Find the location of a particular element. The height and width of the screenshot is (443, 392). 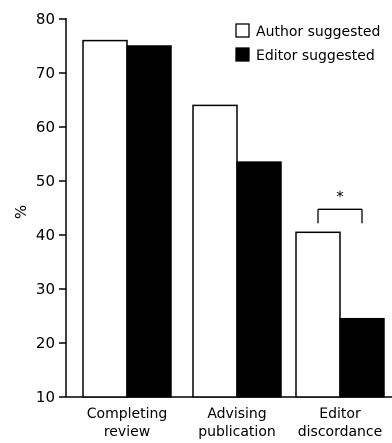

x-category-label-line: Completing is located at coordinates (127, 414).